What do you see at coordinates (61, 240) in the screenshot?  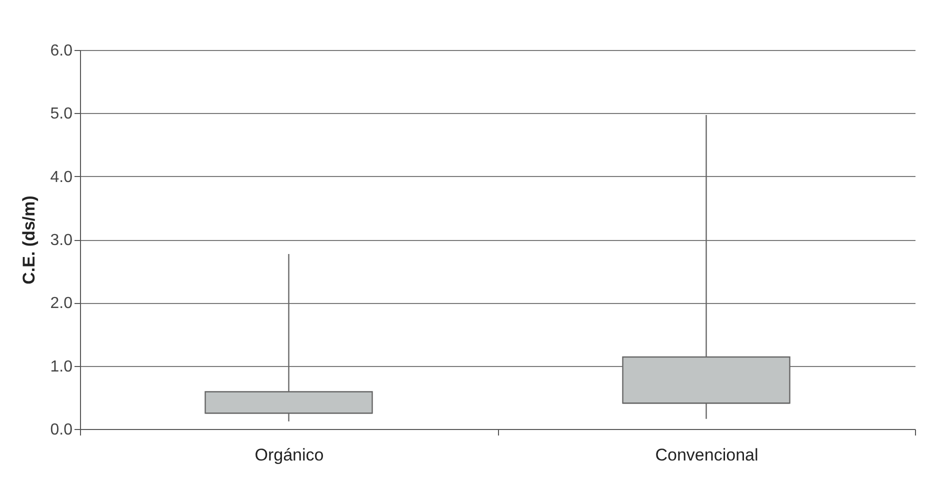 I see `y-tick-label: 3.0` at bounding box center [61, 240].